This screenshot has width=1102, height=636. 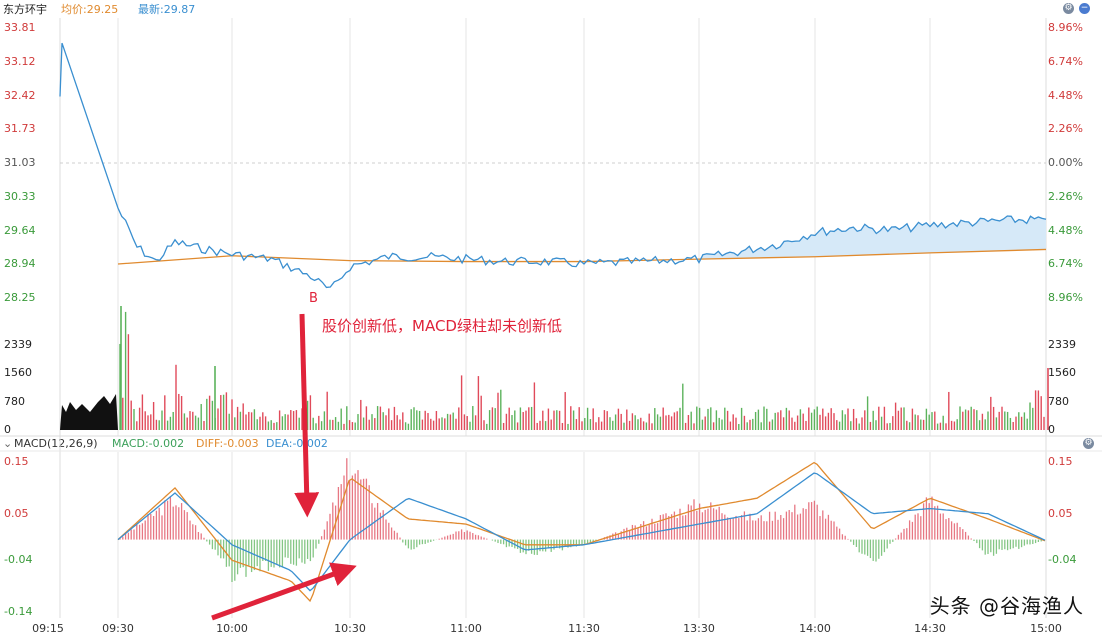 I want to click on point-b-label: B, so click(x=313, y=298).